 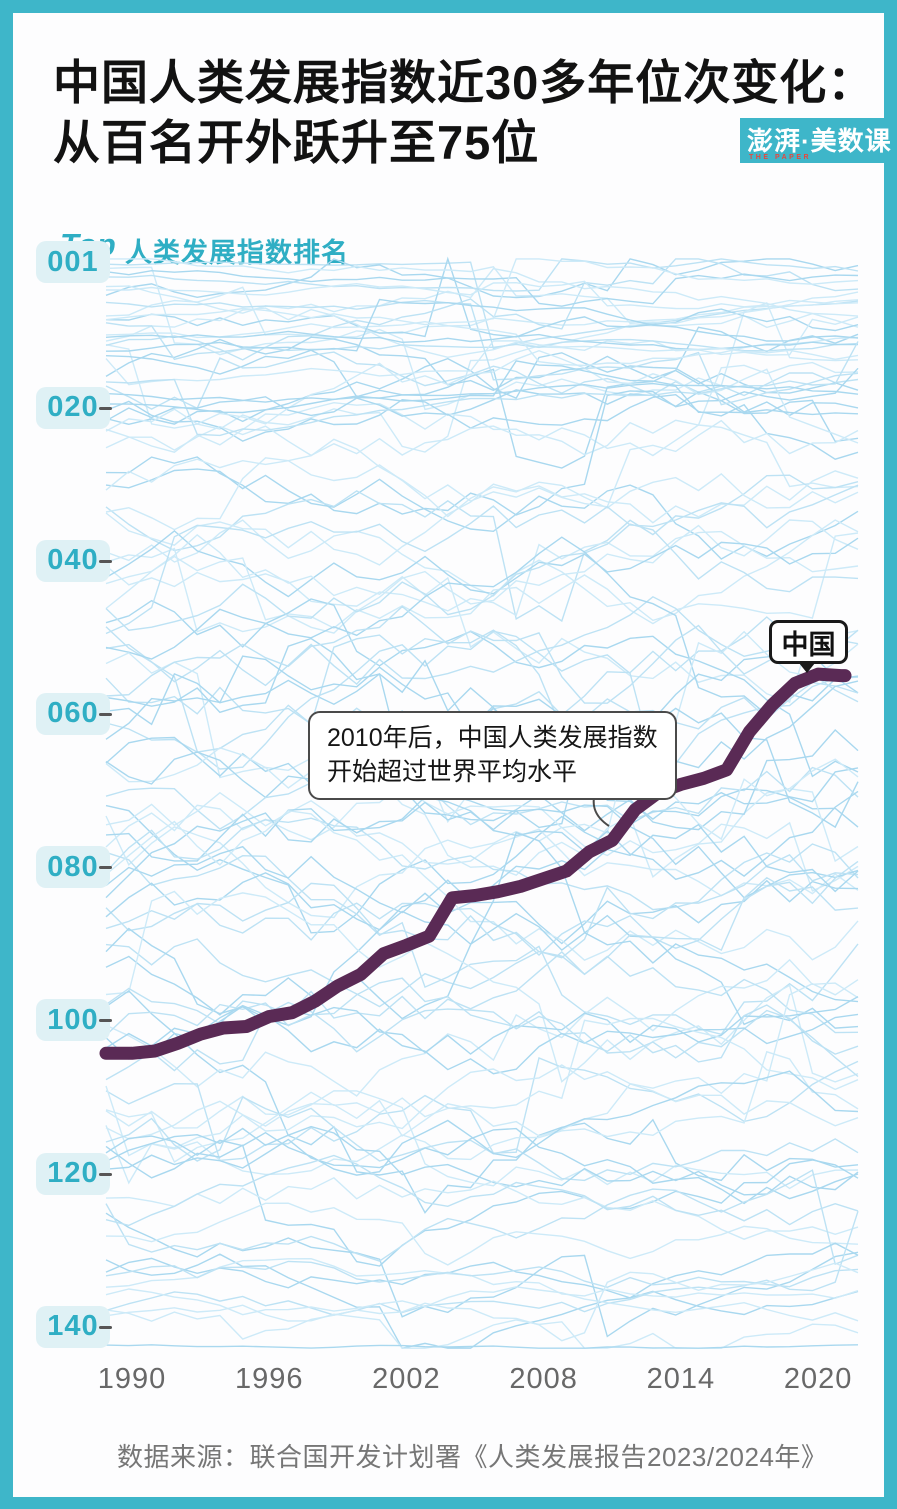 What do you see at coordinates (269, 1379) in the screenshot?
I see `x-tick-label: 1996` at bounding box center [269, 1379].